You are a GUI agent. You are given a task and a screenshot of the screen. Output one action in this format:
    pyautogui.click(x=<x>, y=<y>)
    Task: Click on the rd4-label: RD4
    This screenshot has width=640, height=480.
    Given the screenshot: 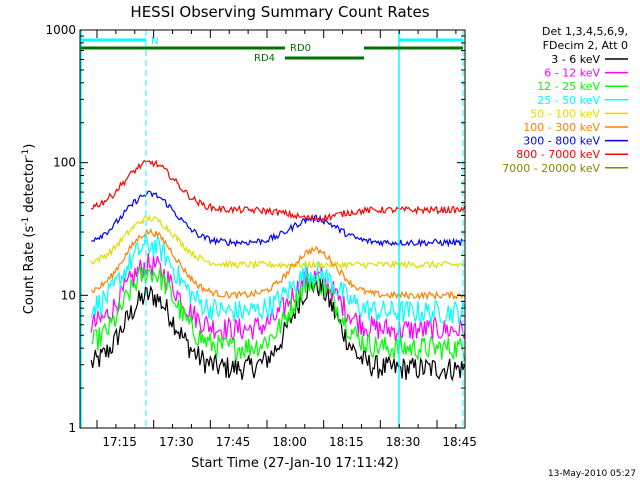 What is the action you would take?
    pyautogui.click(x=264, y=58)
    